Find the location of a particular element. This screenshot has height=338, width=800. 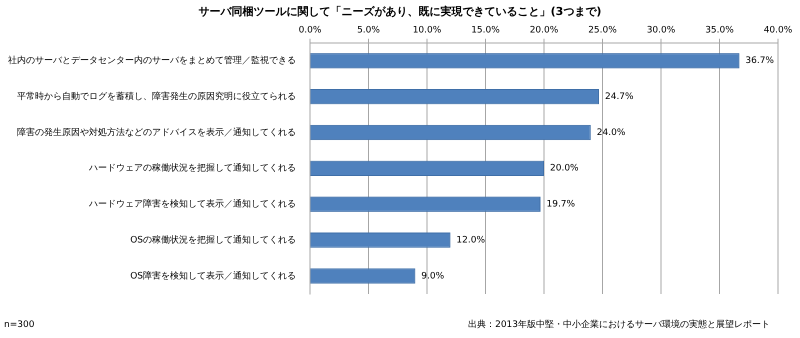

data-label: 9.0% is located at coordinates (433, 276).